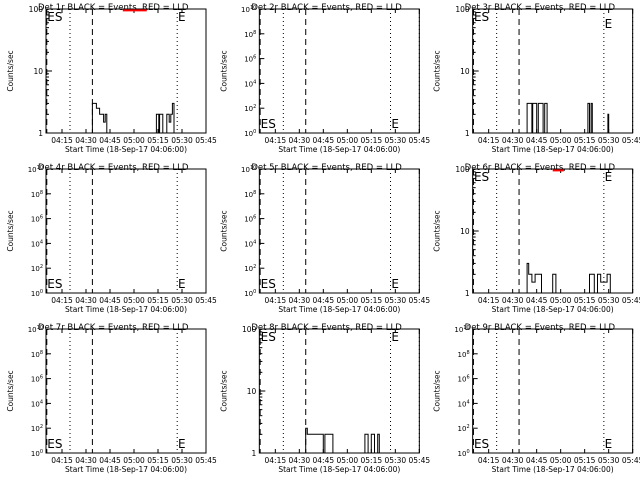 This screenshot has width=640, height=480. What do you see at coordinates (326, 328) in the screenshot?
I see `panel-title: Det 8r BLACK = Events, RED = LLD` at bounding box center [326, 328].